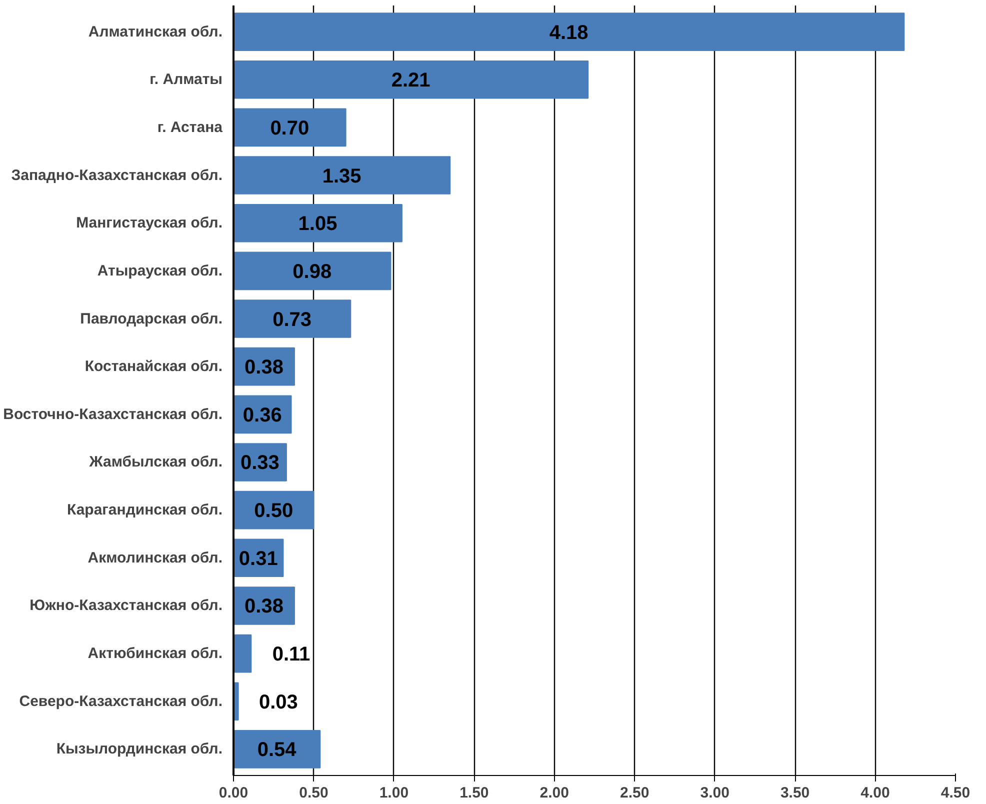 Image resolution: width=986 pixels, height=804 pixels. What do you see at coordinates (291, 655) in the screenshot?
I see `data-label: 0.11` at bounding box center [291, 655].